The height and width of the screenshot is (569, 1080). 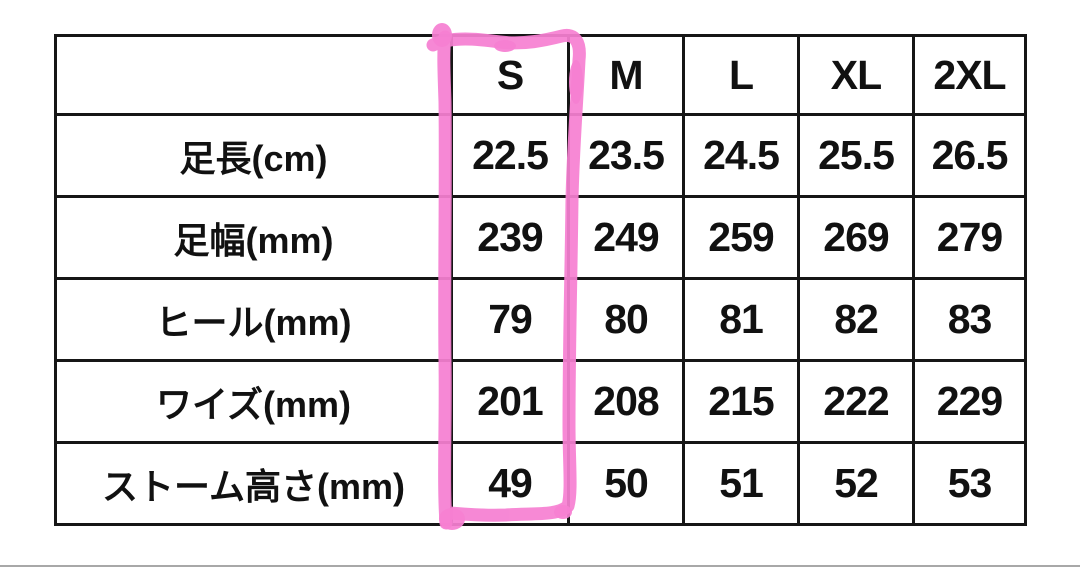 What do you see at coordinates (253, 483) in the screenshot?
I see `row-label: ストーム高さ(mm)` at bounding box center [253, 483].